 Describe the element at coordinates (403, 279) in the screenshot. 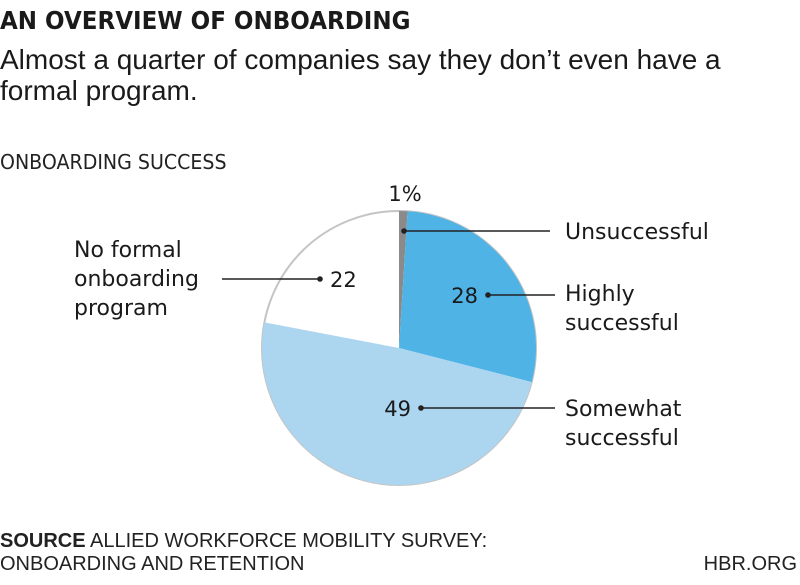

I see `pie-slice-unsuccessful` at that location.